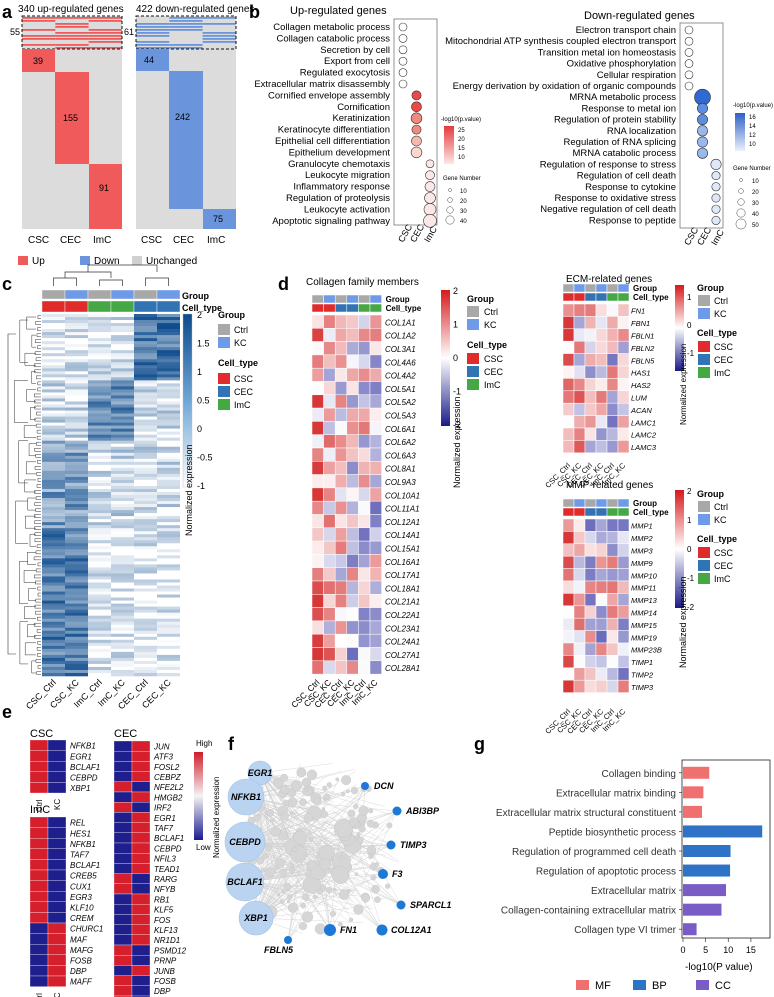 This screenshot has width=774, height=997. I want to click on e-cec-gene-label: KLF5, so click(164, 910).